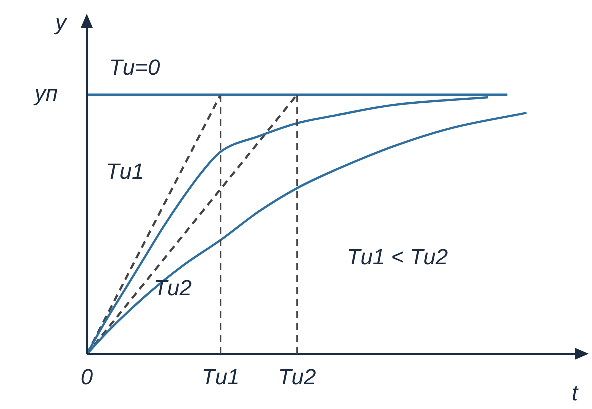  I want to click on text: yп, so click(45, 93).